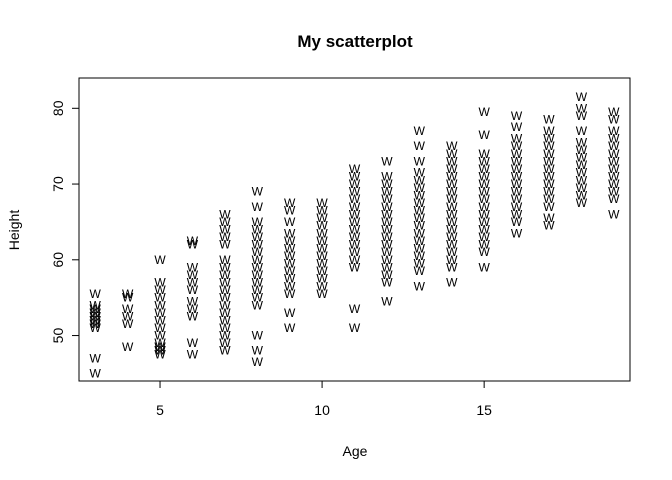  Describe the element at coordinates (324, 399) in the screenshot. I see `x-axis: 5 10 15` at that location.